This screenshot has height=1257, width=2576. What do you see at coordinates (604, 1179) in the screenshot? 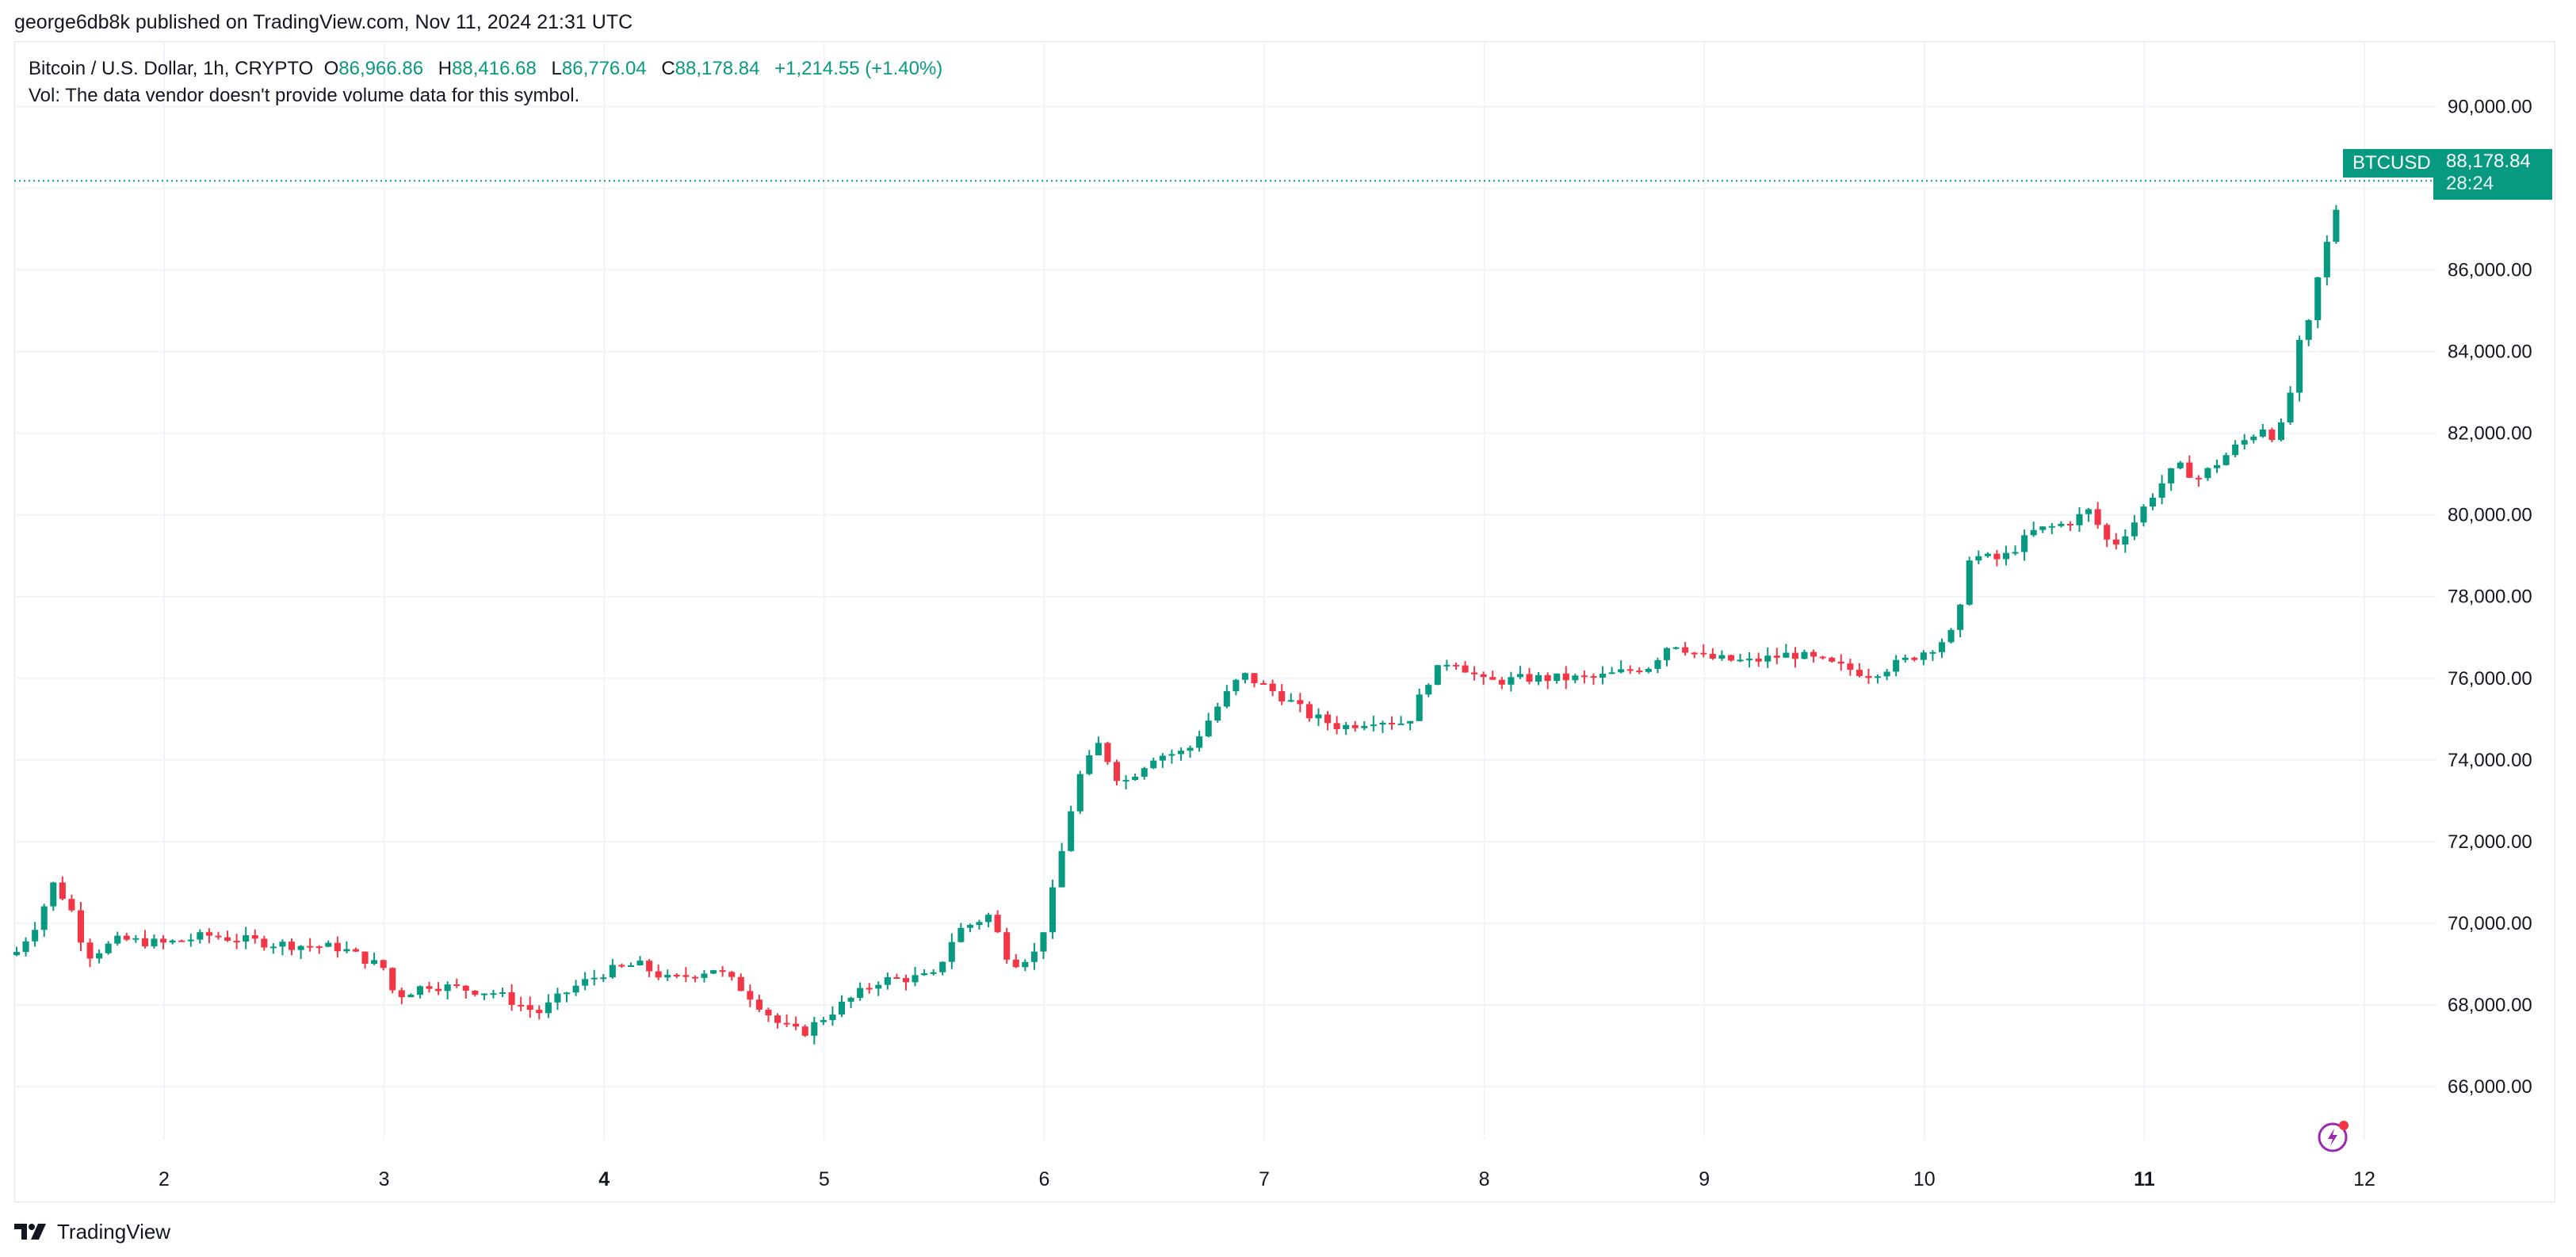
I see `x-tick-label: 4` at bounding box center [604, 1179].